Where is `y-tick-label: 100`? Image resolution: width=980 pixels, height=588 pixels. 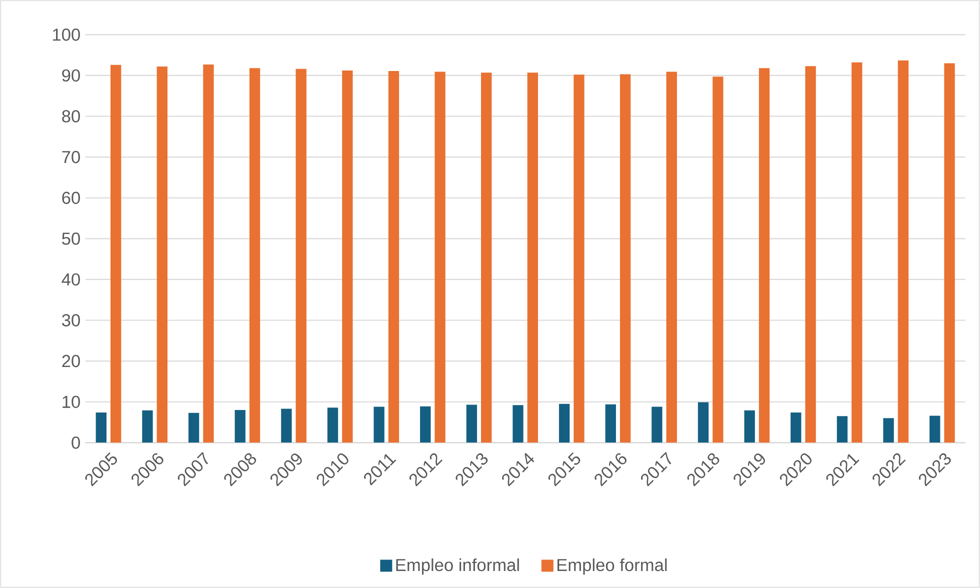
y-tick-label: 100 is located at coordinates (66, 34).